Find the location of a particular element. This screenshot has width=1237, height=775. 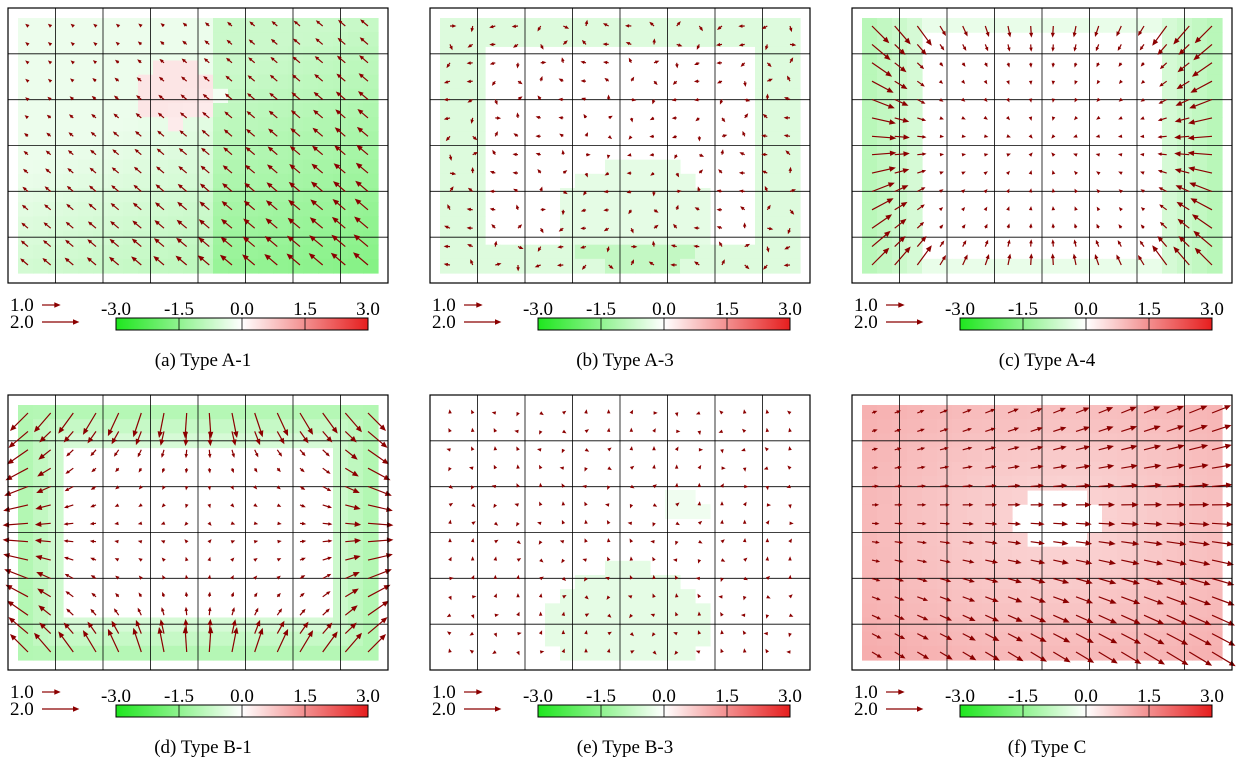

arrow-scale-arrow is located at coordinates (482, 708).